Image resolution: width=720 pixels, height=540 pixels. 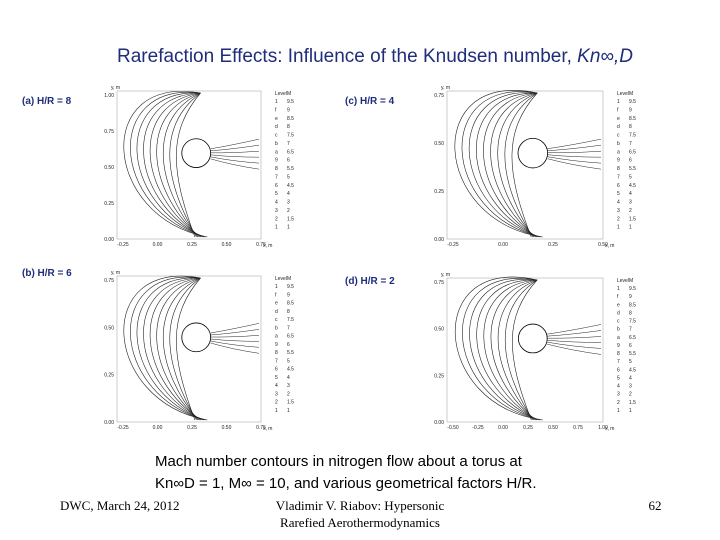 I want to click on title-symbol: Kn∞,D, so click(x=605, y=56).